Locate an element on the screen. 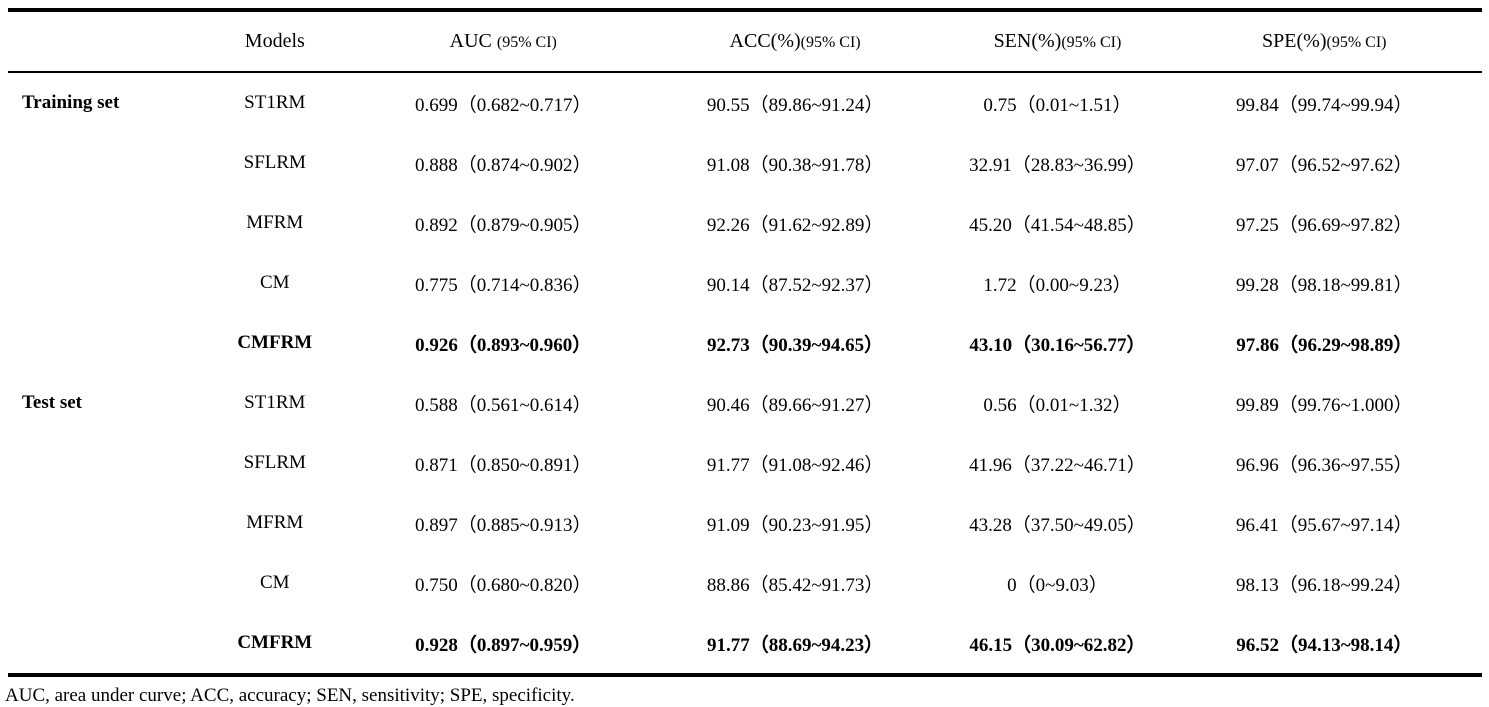  sen-cell: 32.91（28.83~36.99） is located at coordinates (1057, 165).